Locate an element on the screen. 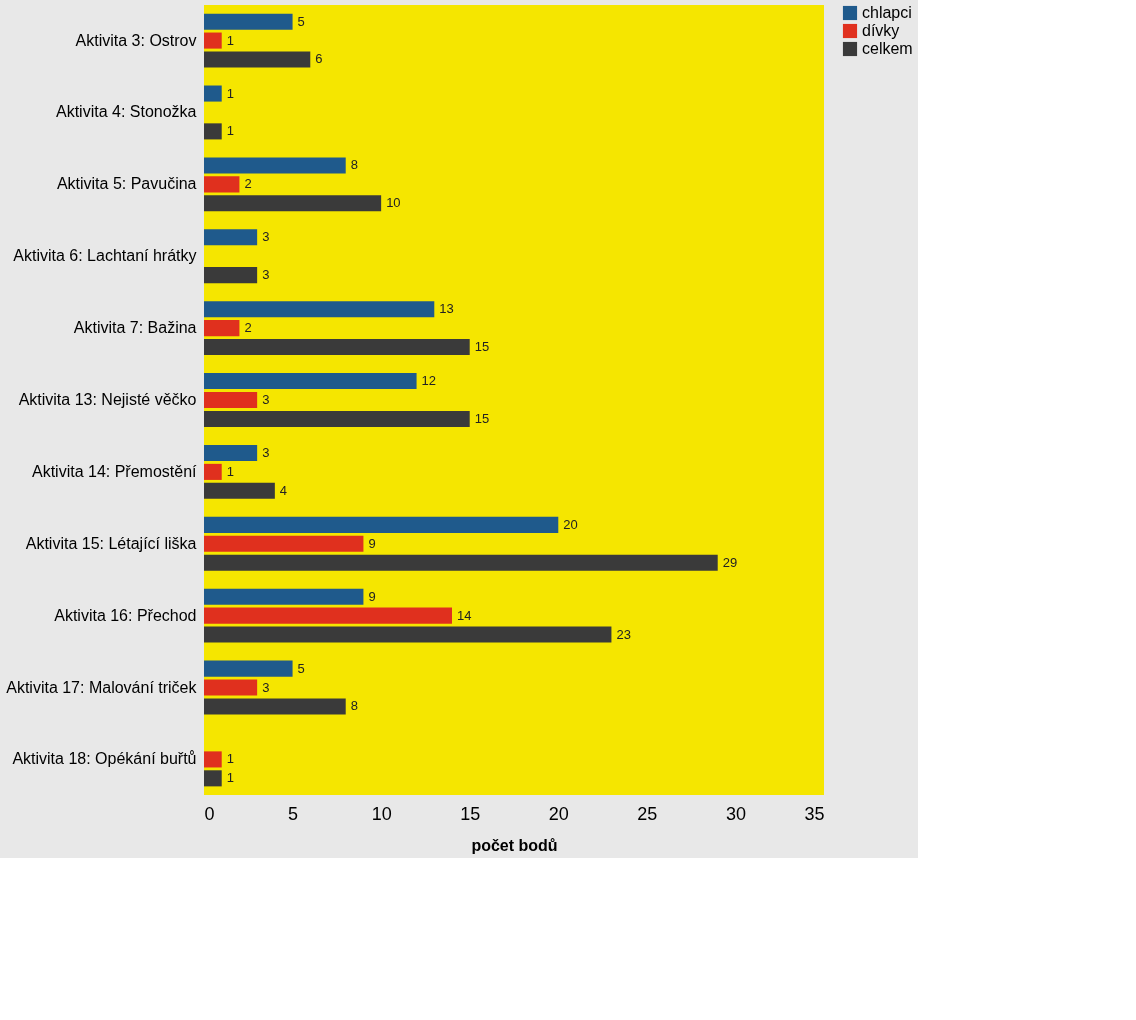 This screenshot has width=1136, height=1020. y-tick-label: Aktivita 17: Malování triček is located at coordinates (102, 687).